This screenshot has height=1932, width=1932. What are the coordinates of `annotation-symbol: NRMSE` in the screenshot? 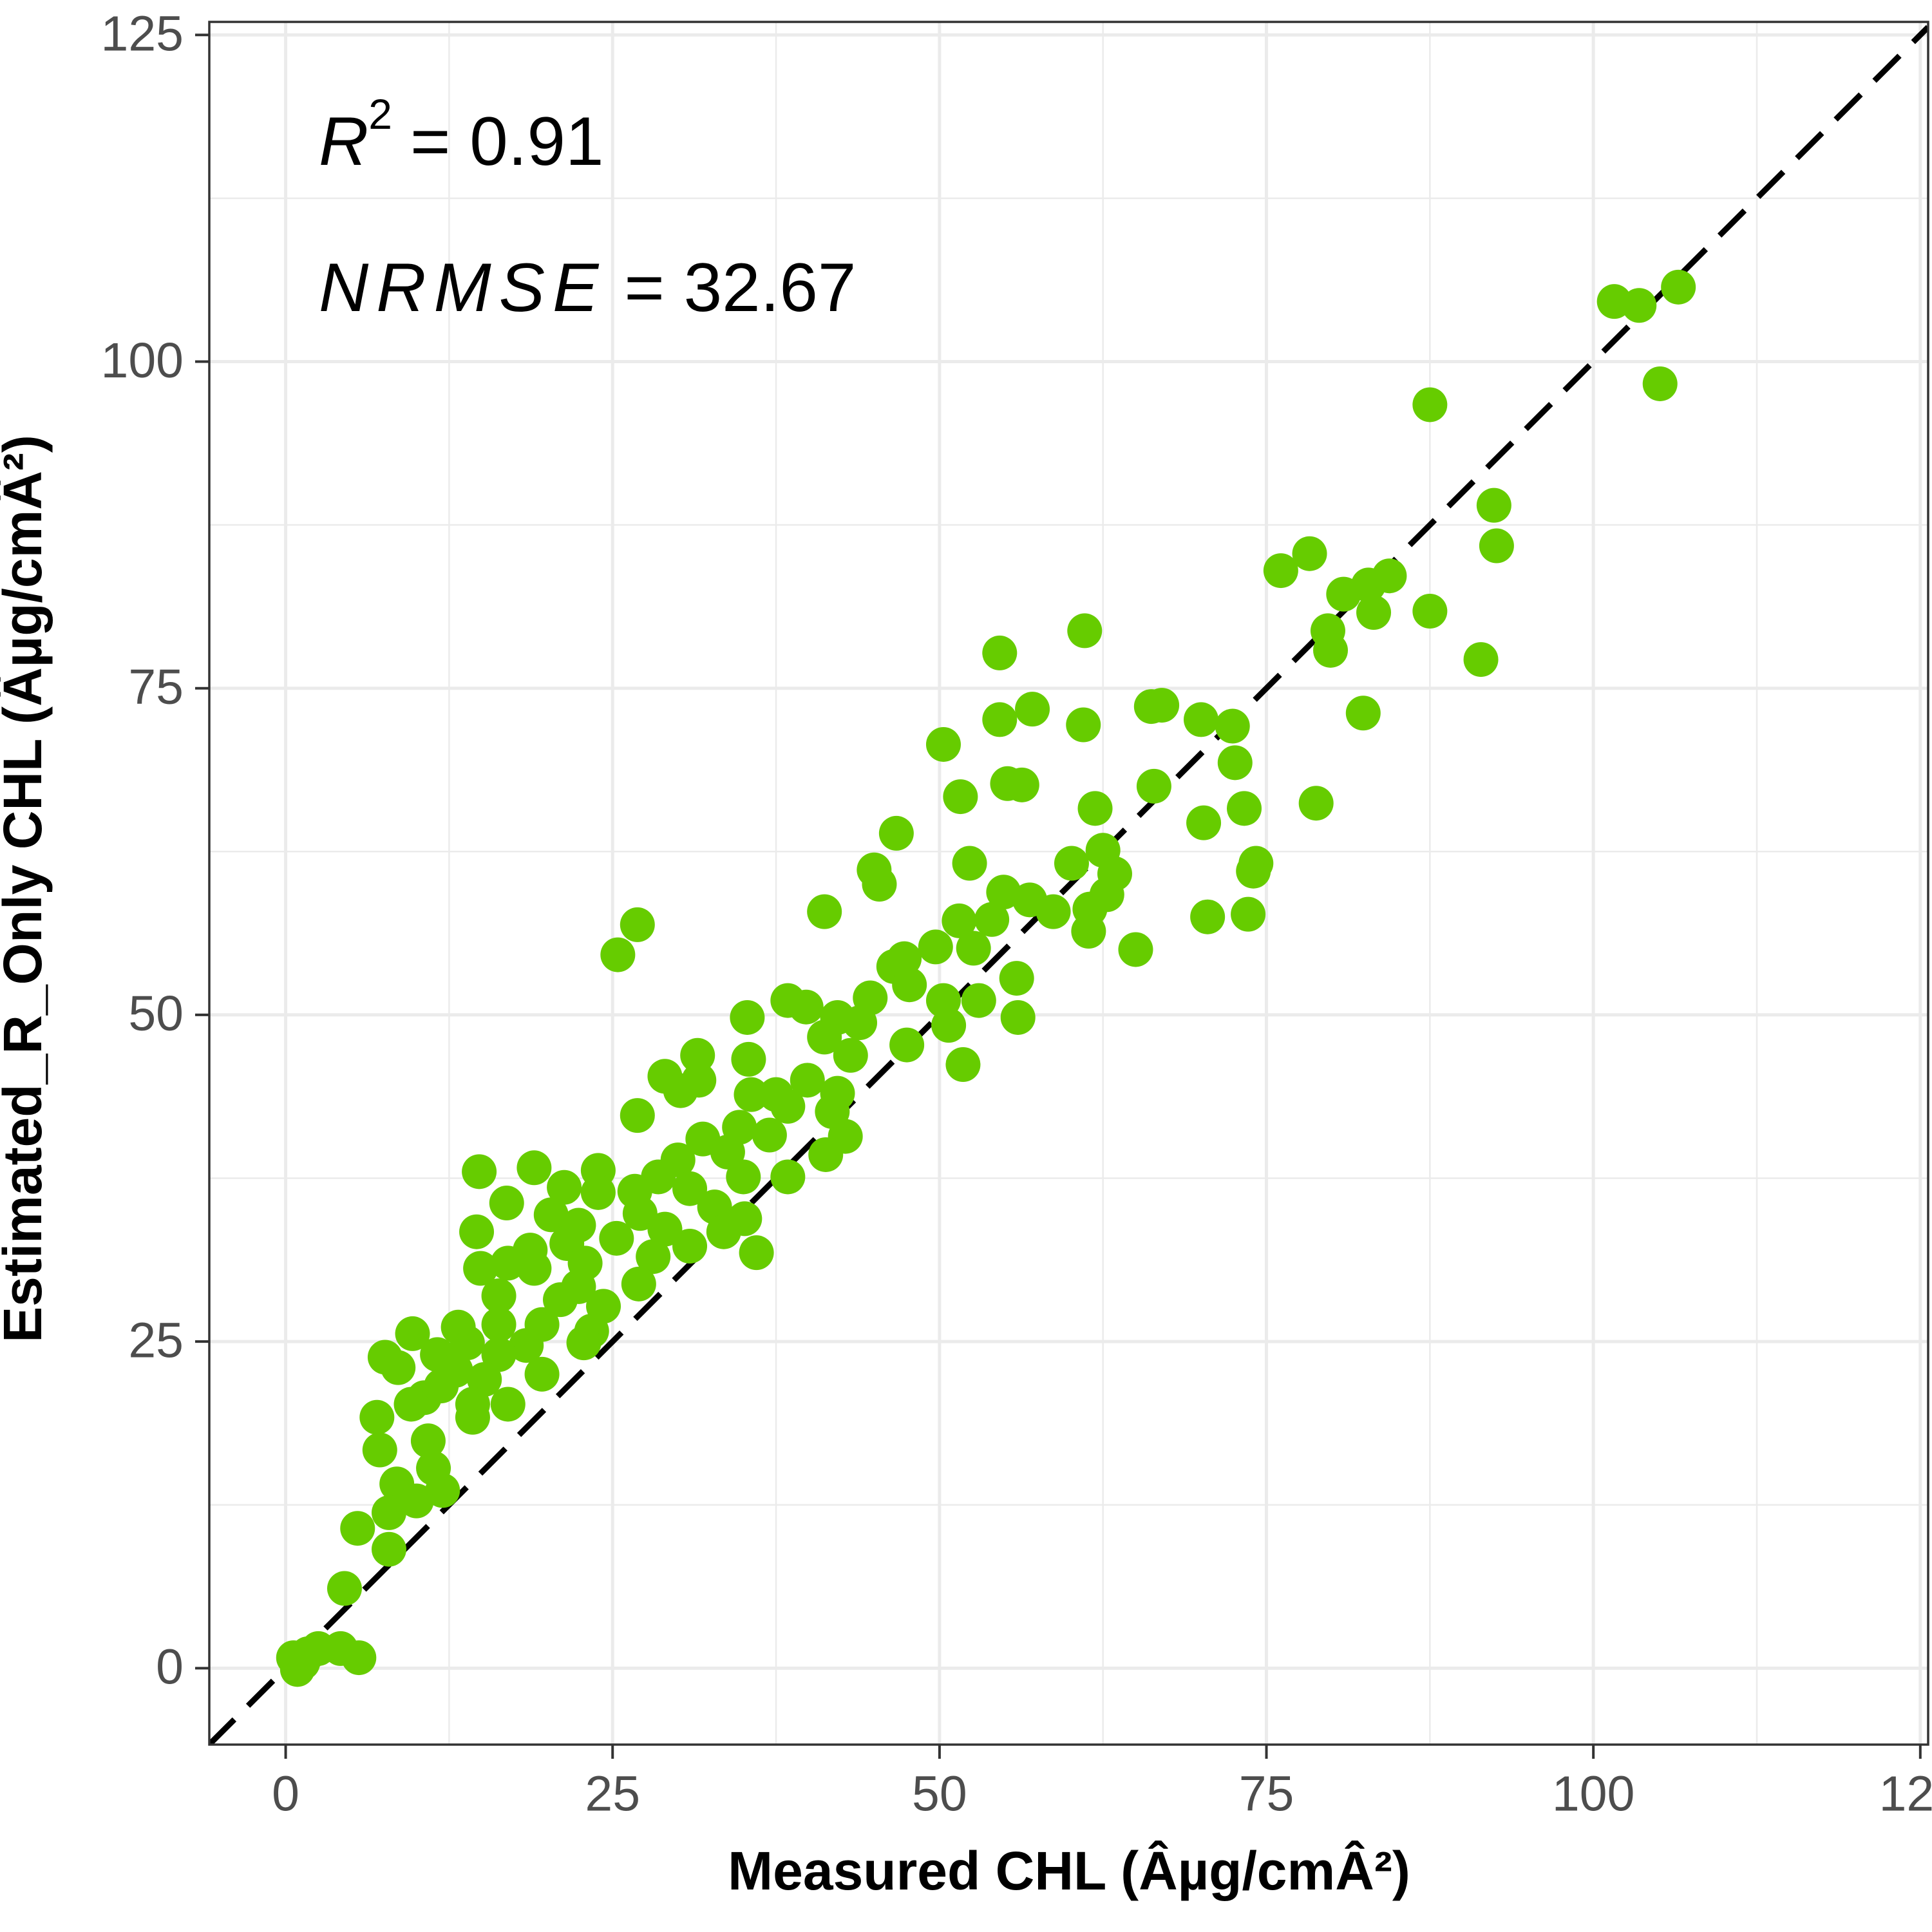 It's located at (463, 287).